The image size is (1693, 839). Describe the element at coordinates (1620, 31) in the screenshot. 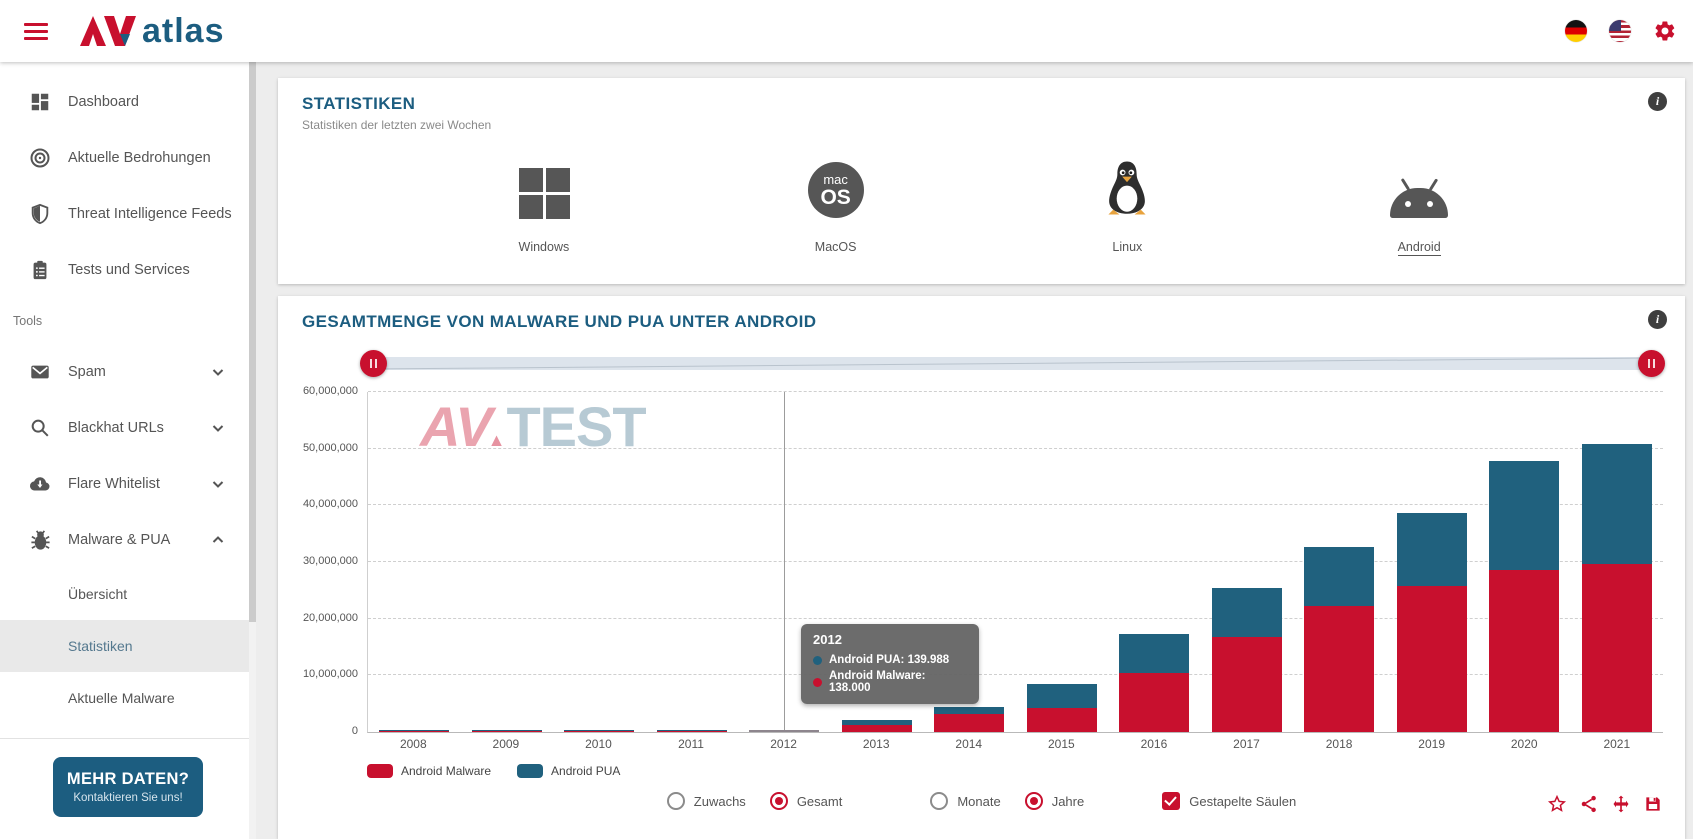

I see `flag-usa-icon` at that location.